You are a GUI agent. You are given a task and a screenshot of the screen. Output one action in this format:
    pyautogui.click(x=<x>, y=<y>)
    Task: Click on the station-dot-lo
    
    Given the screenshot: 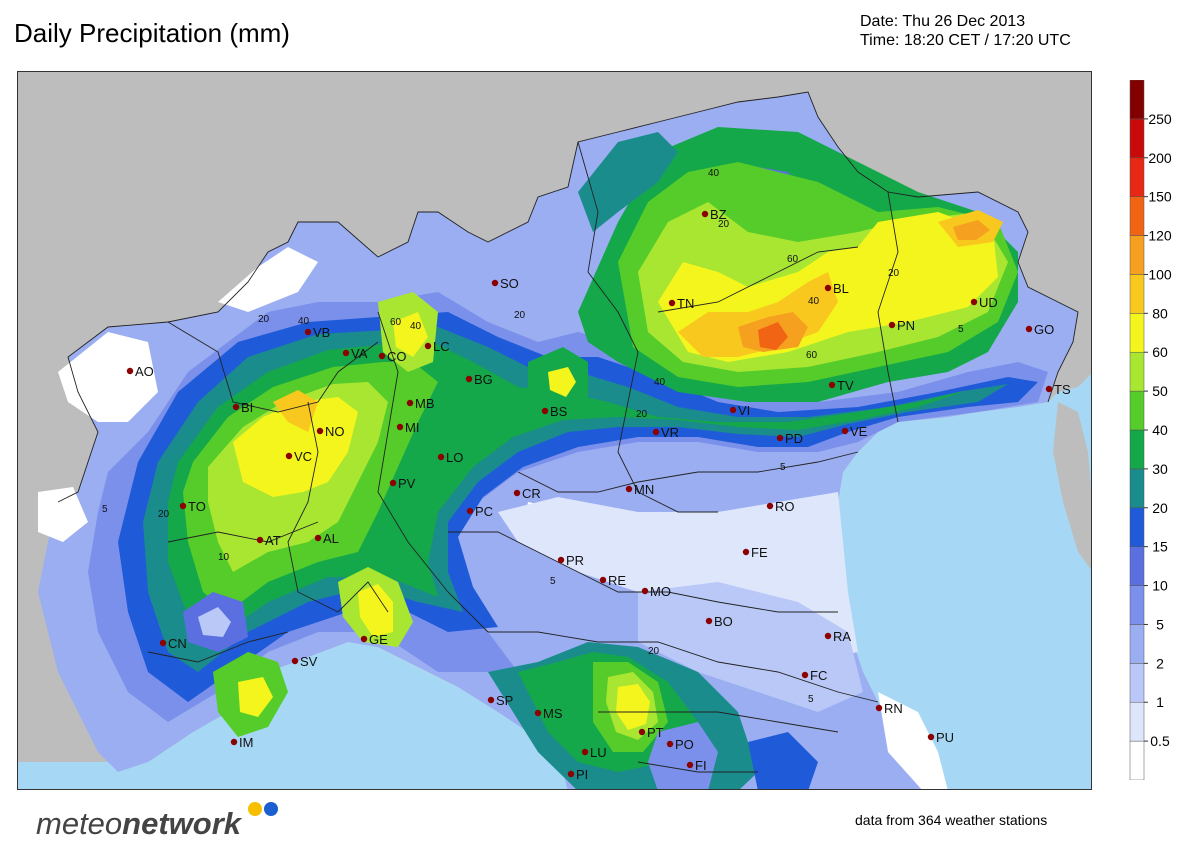 What is the action you would take?
    pyautogui.click(x=441, y=457)
    